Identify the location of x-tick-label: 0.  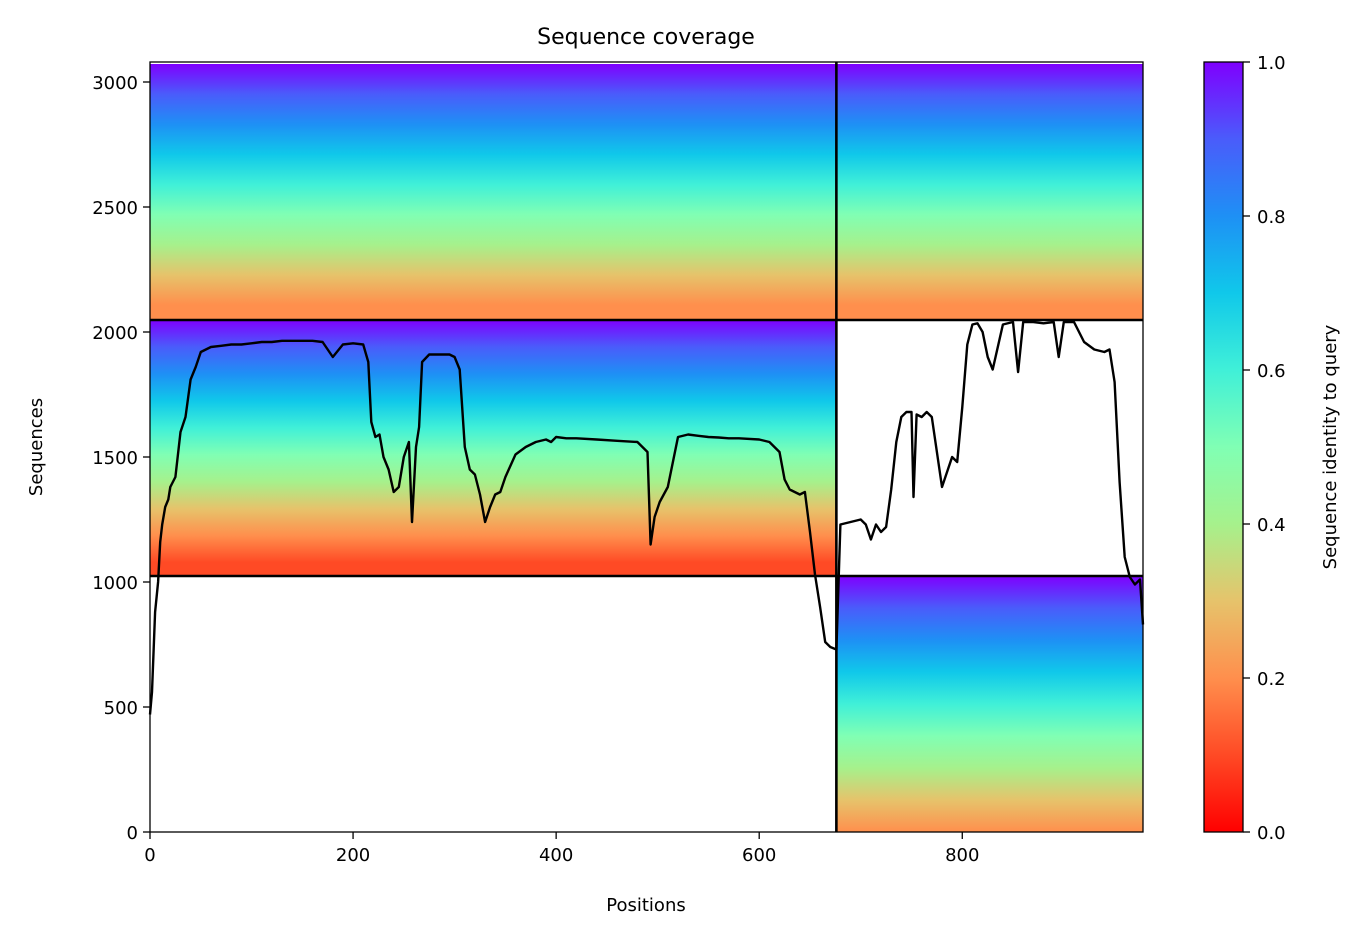
(149, 855).